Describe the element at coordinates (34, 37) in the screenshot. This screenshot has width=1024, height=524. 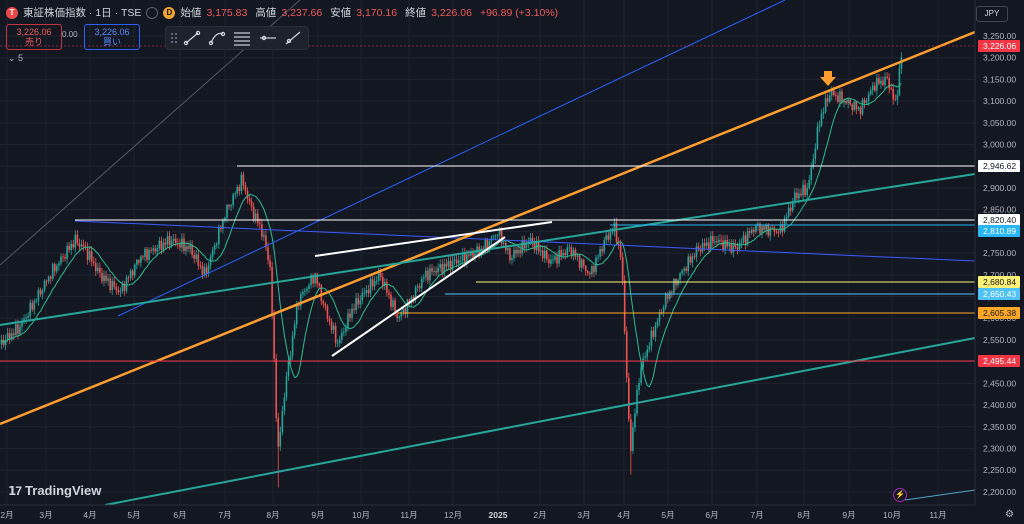
I see `sell-button: 3,226.06 売り` at that location.